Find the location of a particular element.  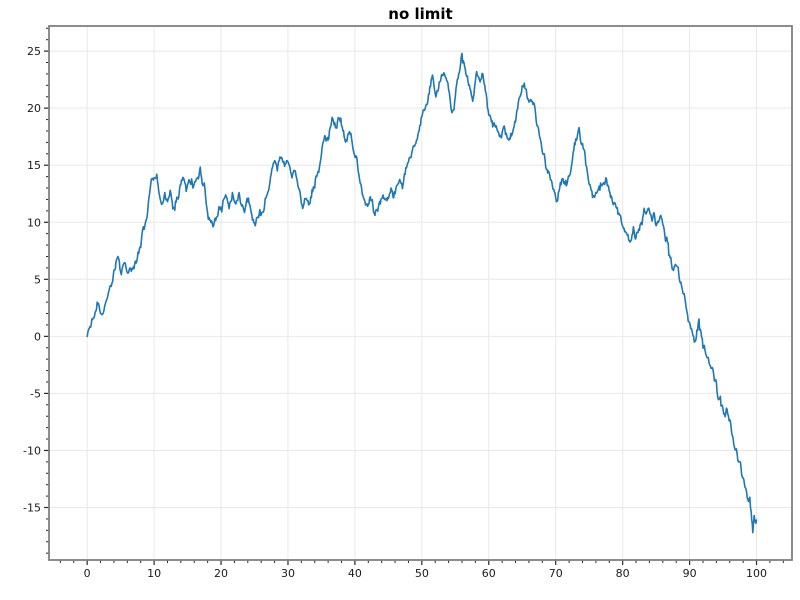

x-tick-label: 80 is located at coordinates (623, 573).